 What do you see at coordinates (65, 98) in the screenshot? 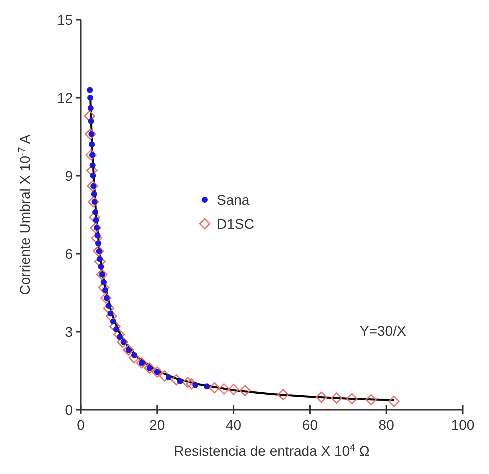
I see `y-tick-label: 12` at bounding box center [65, 98].